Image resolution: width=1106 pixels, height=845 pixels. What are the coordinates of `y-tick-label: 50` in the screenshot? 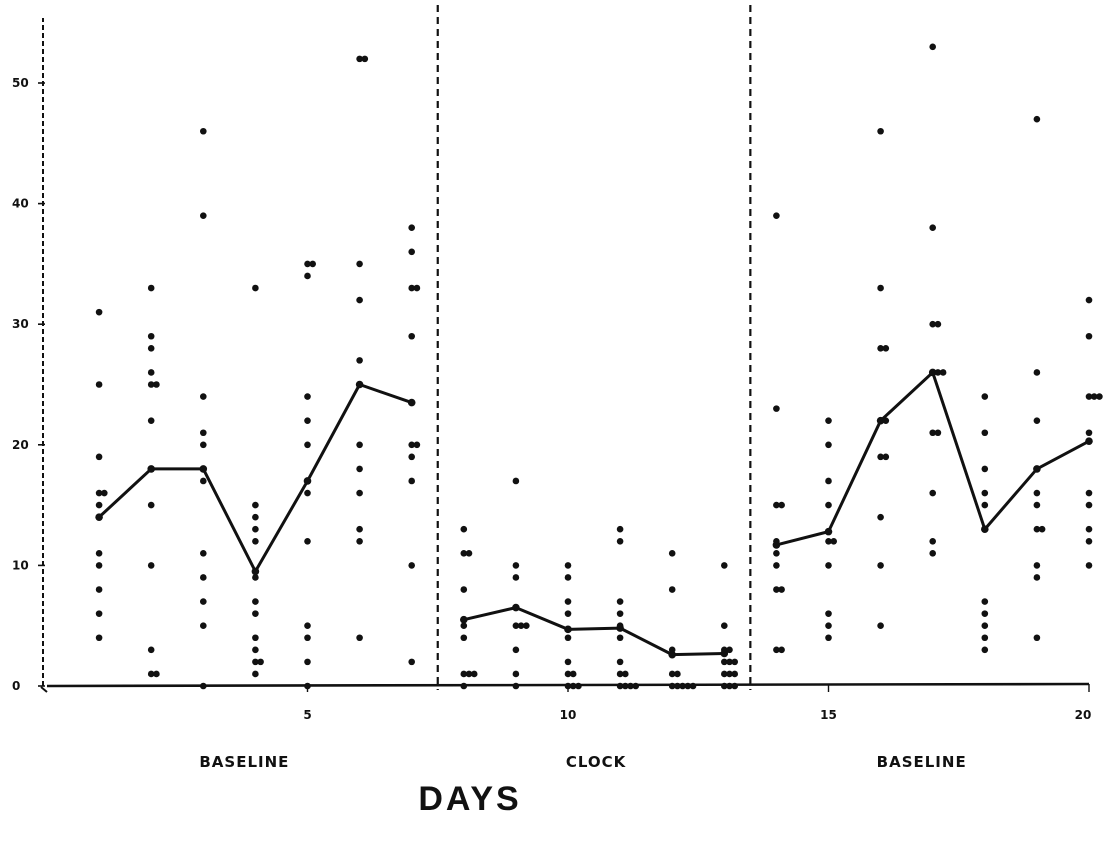 It's located at (20, 83).